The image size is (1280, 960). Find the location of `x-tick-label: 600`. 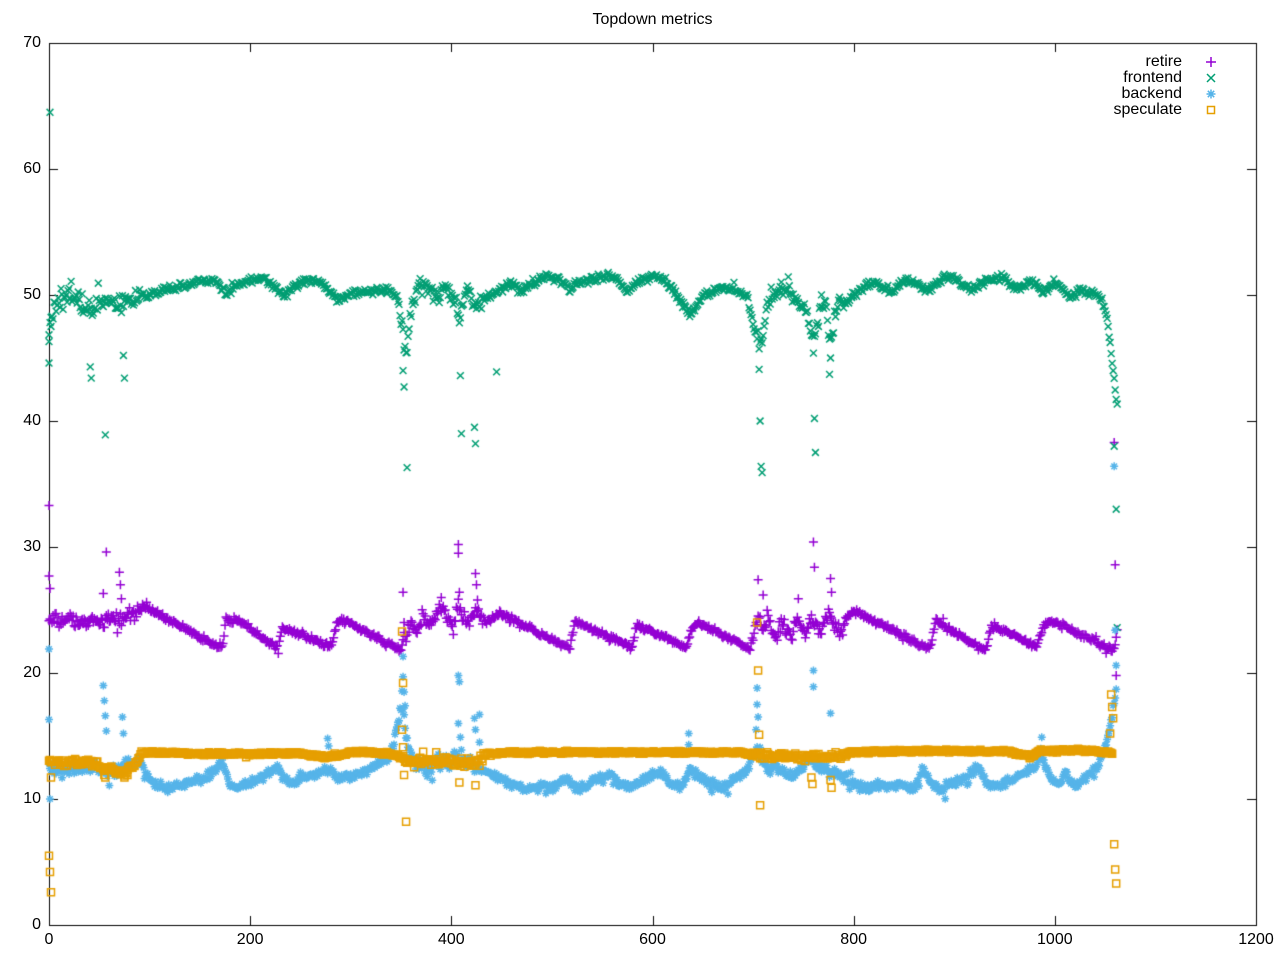

x-tick-label: 600 is located at coordinates (652, 939).